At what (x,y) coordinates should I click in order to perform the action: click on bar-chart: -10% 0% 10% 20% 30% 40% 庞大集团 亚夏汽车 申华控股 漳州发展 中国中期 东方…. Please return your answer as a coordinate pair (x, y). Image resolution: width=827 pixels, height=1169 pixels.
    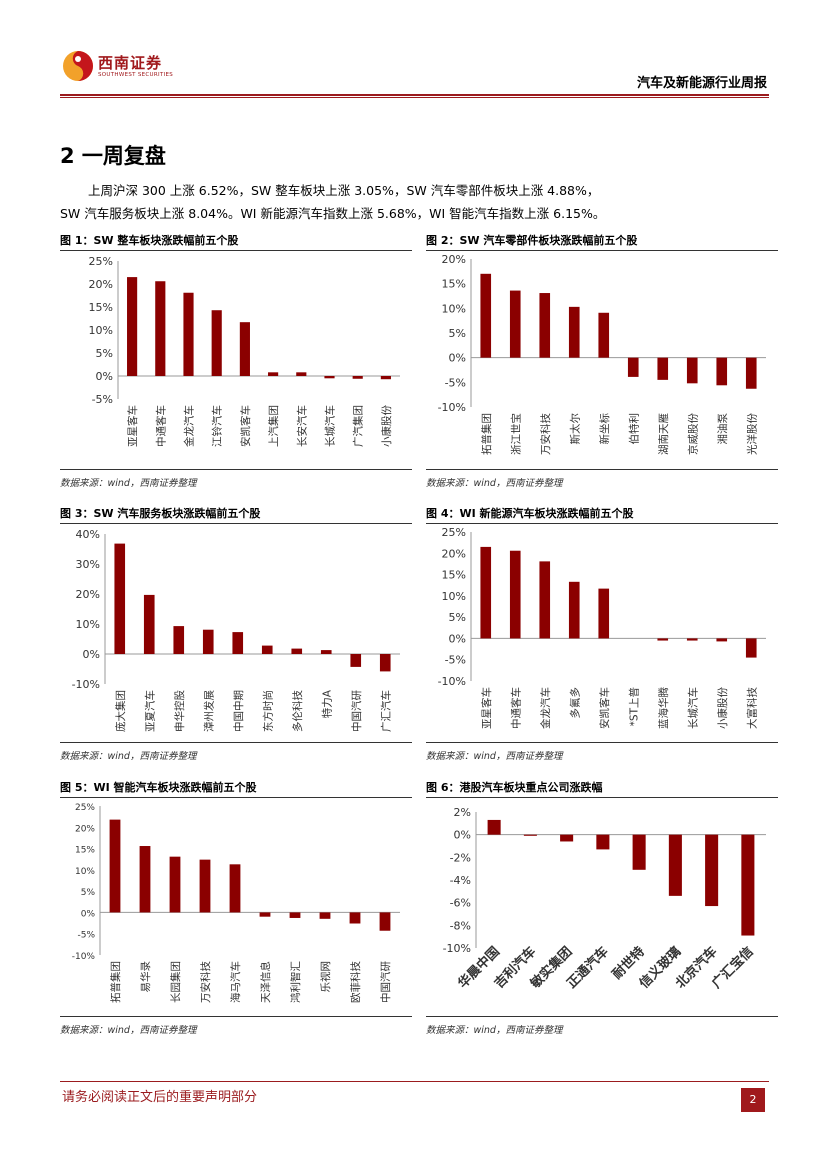
    Looking at the image, I should click on (236, 630).